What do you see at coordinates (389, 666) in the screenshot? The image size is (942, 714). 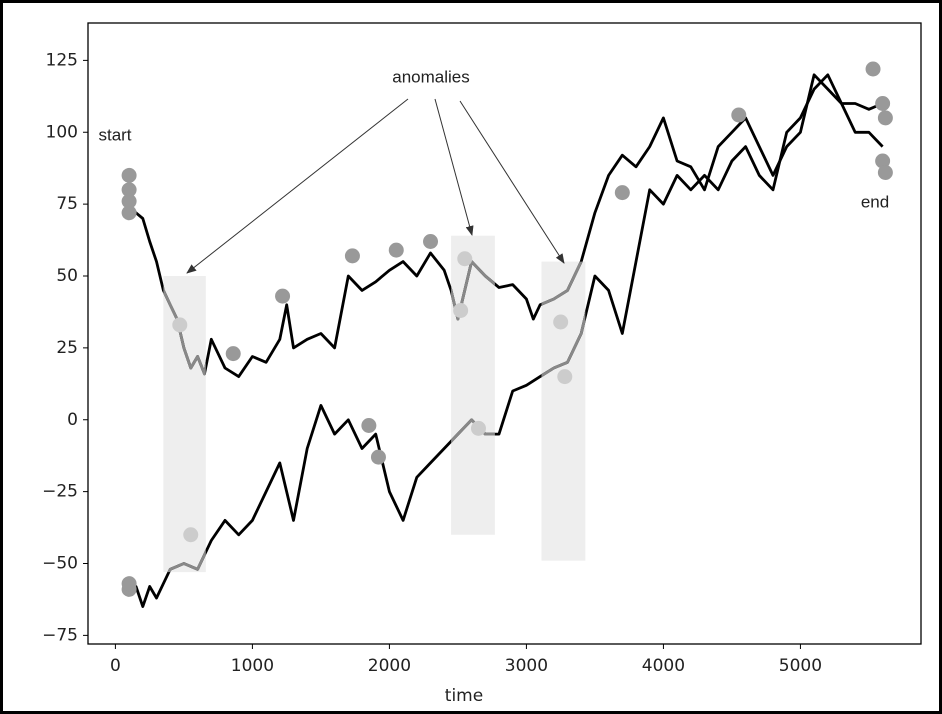 I see `x-tick-label: 2000` at bounding box center [389, 666].